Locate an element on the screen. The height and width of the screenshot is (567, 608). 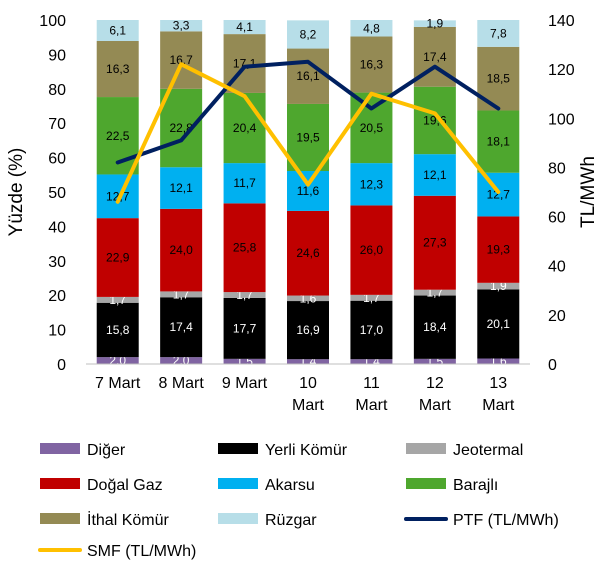
bar-label-4-2: 11,7 is located at coordinates (244, 183).